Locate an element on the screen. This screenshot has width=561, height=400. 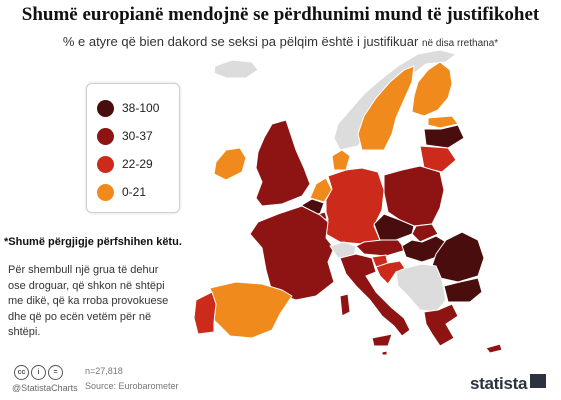
latvia-shape is located at coordinates (444, 136).